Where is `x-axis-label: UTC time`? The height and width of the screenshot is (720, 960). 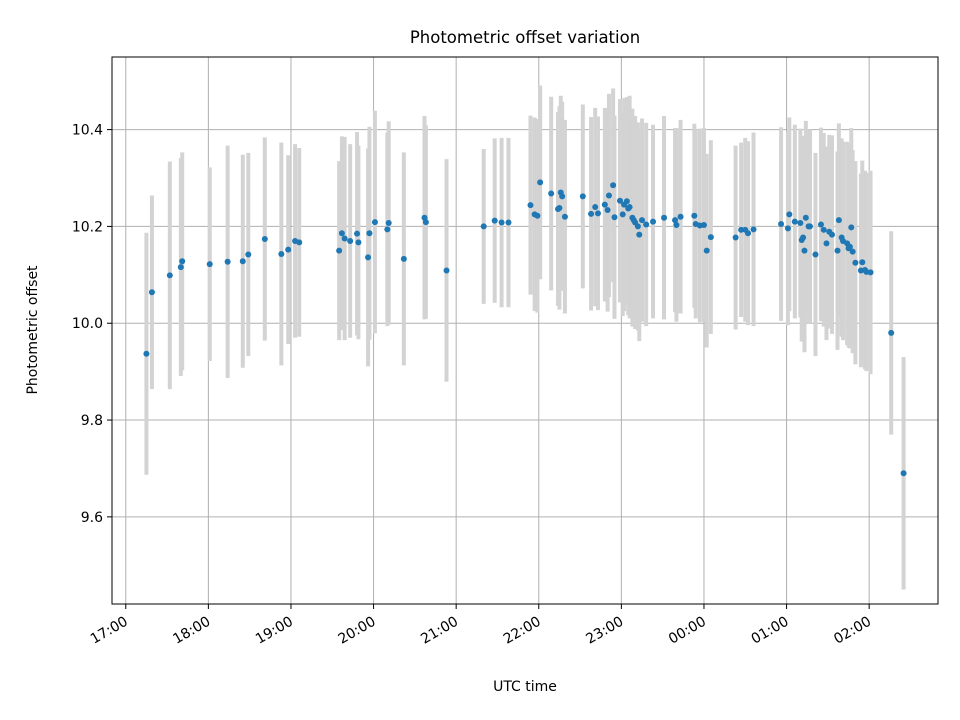
x-axis-label: UTC time is located at coordinates (525, 687).